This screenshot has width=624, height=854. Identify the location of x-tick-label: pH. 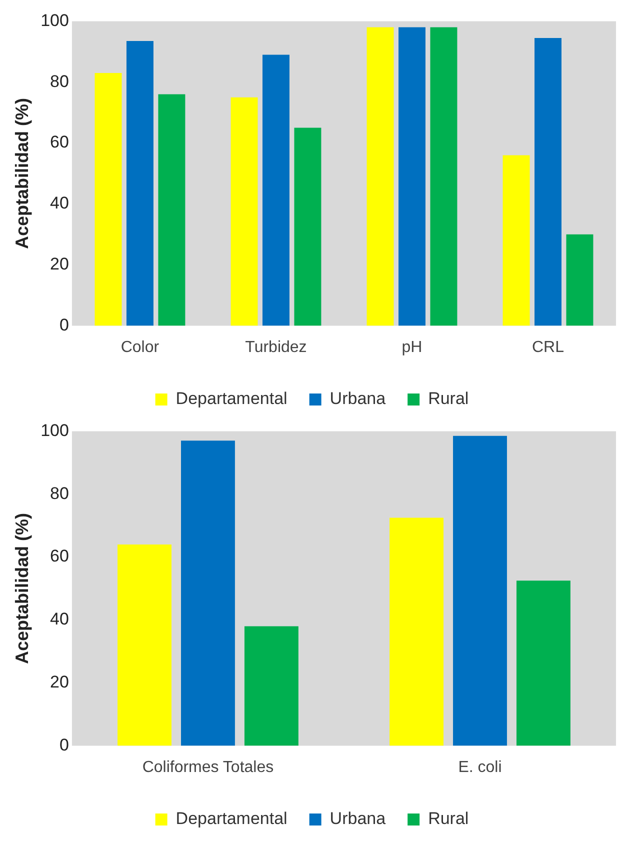
(412, 347).